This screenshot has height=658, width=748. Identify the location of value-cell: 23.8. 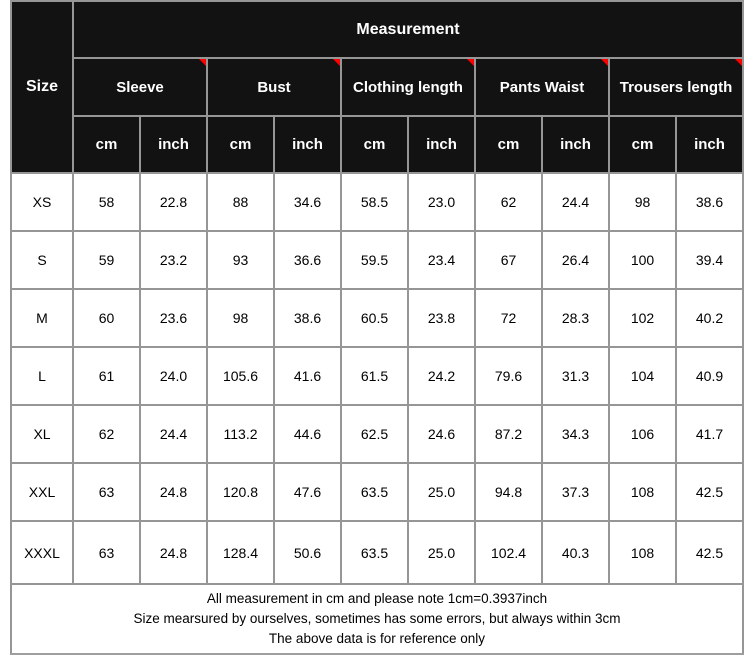
(441, 318).